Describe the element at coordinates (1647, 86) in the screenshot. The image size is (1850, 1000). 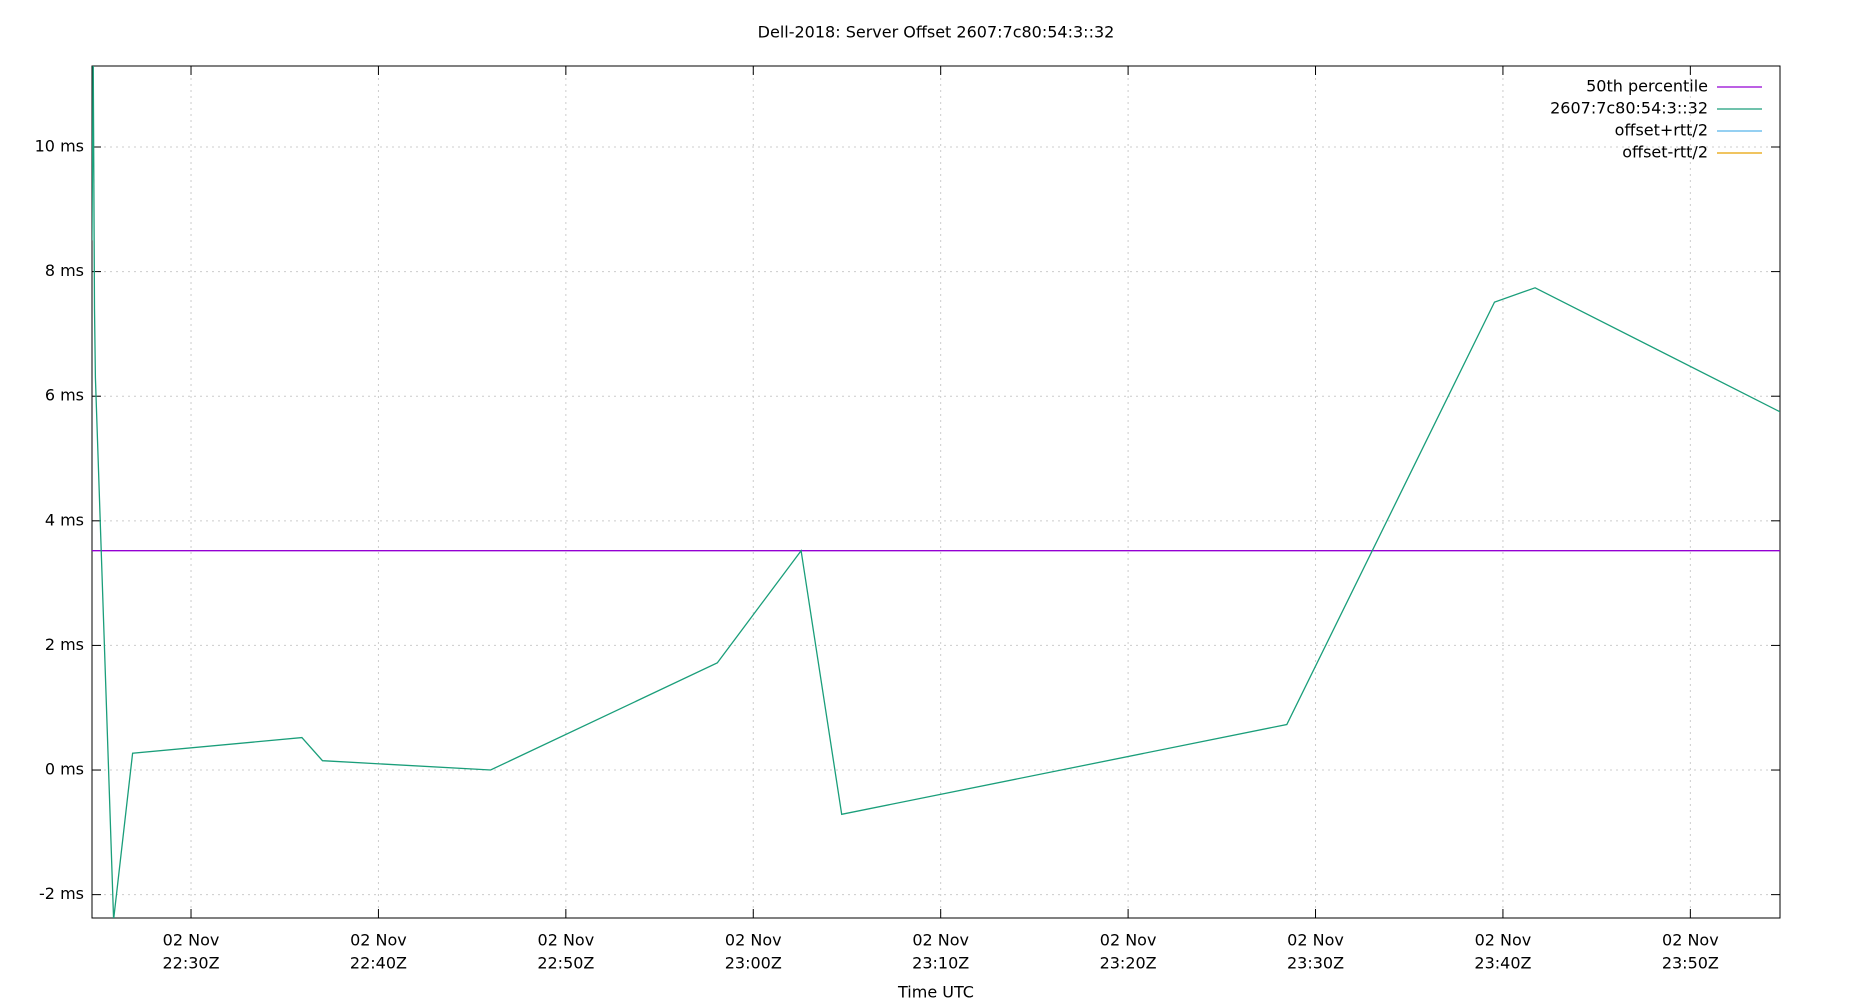
I see `legend-label: 50th percentile` at that location.